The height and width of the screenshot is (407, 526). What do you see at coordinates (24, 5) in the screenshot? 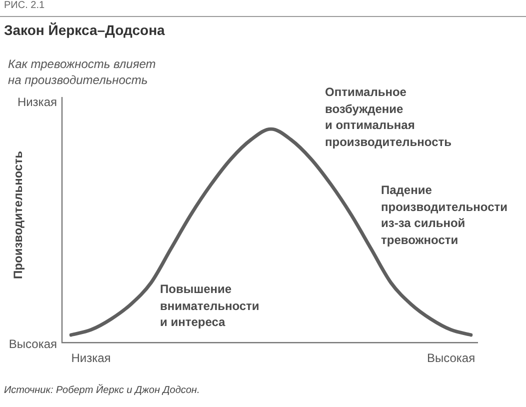
I see `text: РИС. 2.1` at bounding box center [24, 5].